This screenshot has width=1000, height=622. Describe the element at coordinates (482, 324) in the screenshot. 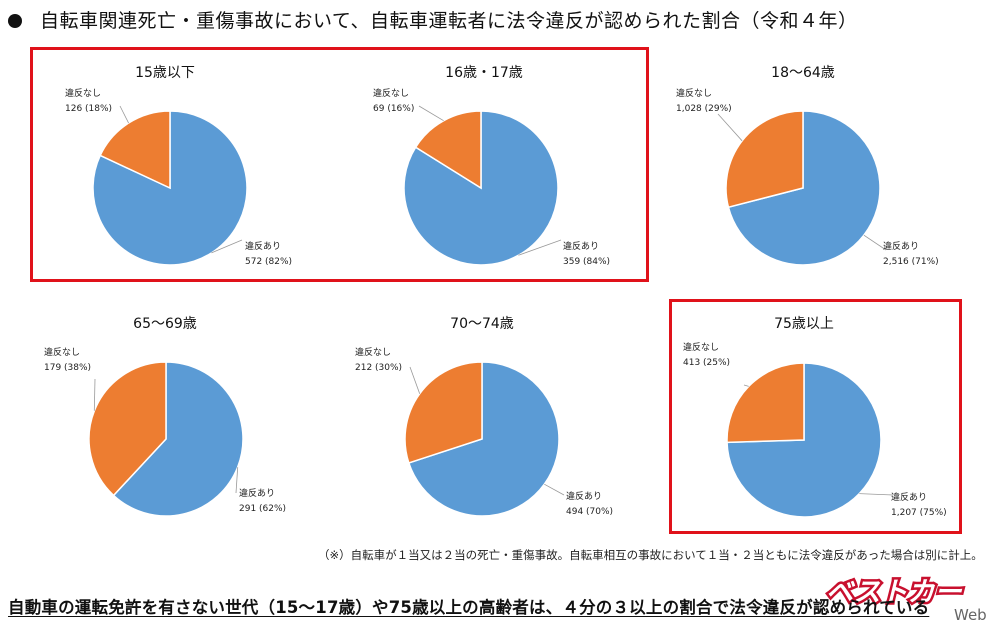

I see `chart-title: 70〜74歳` at that location.